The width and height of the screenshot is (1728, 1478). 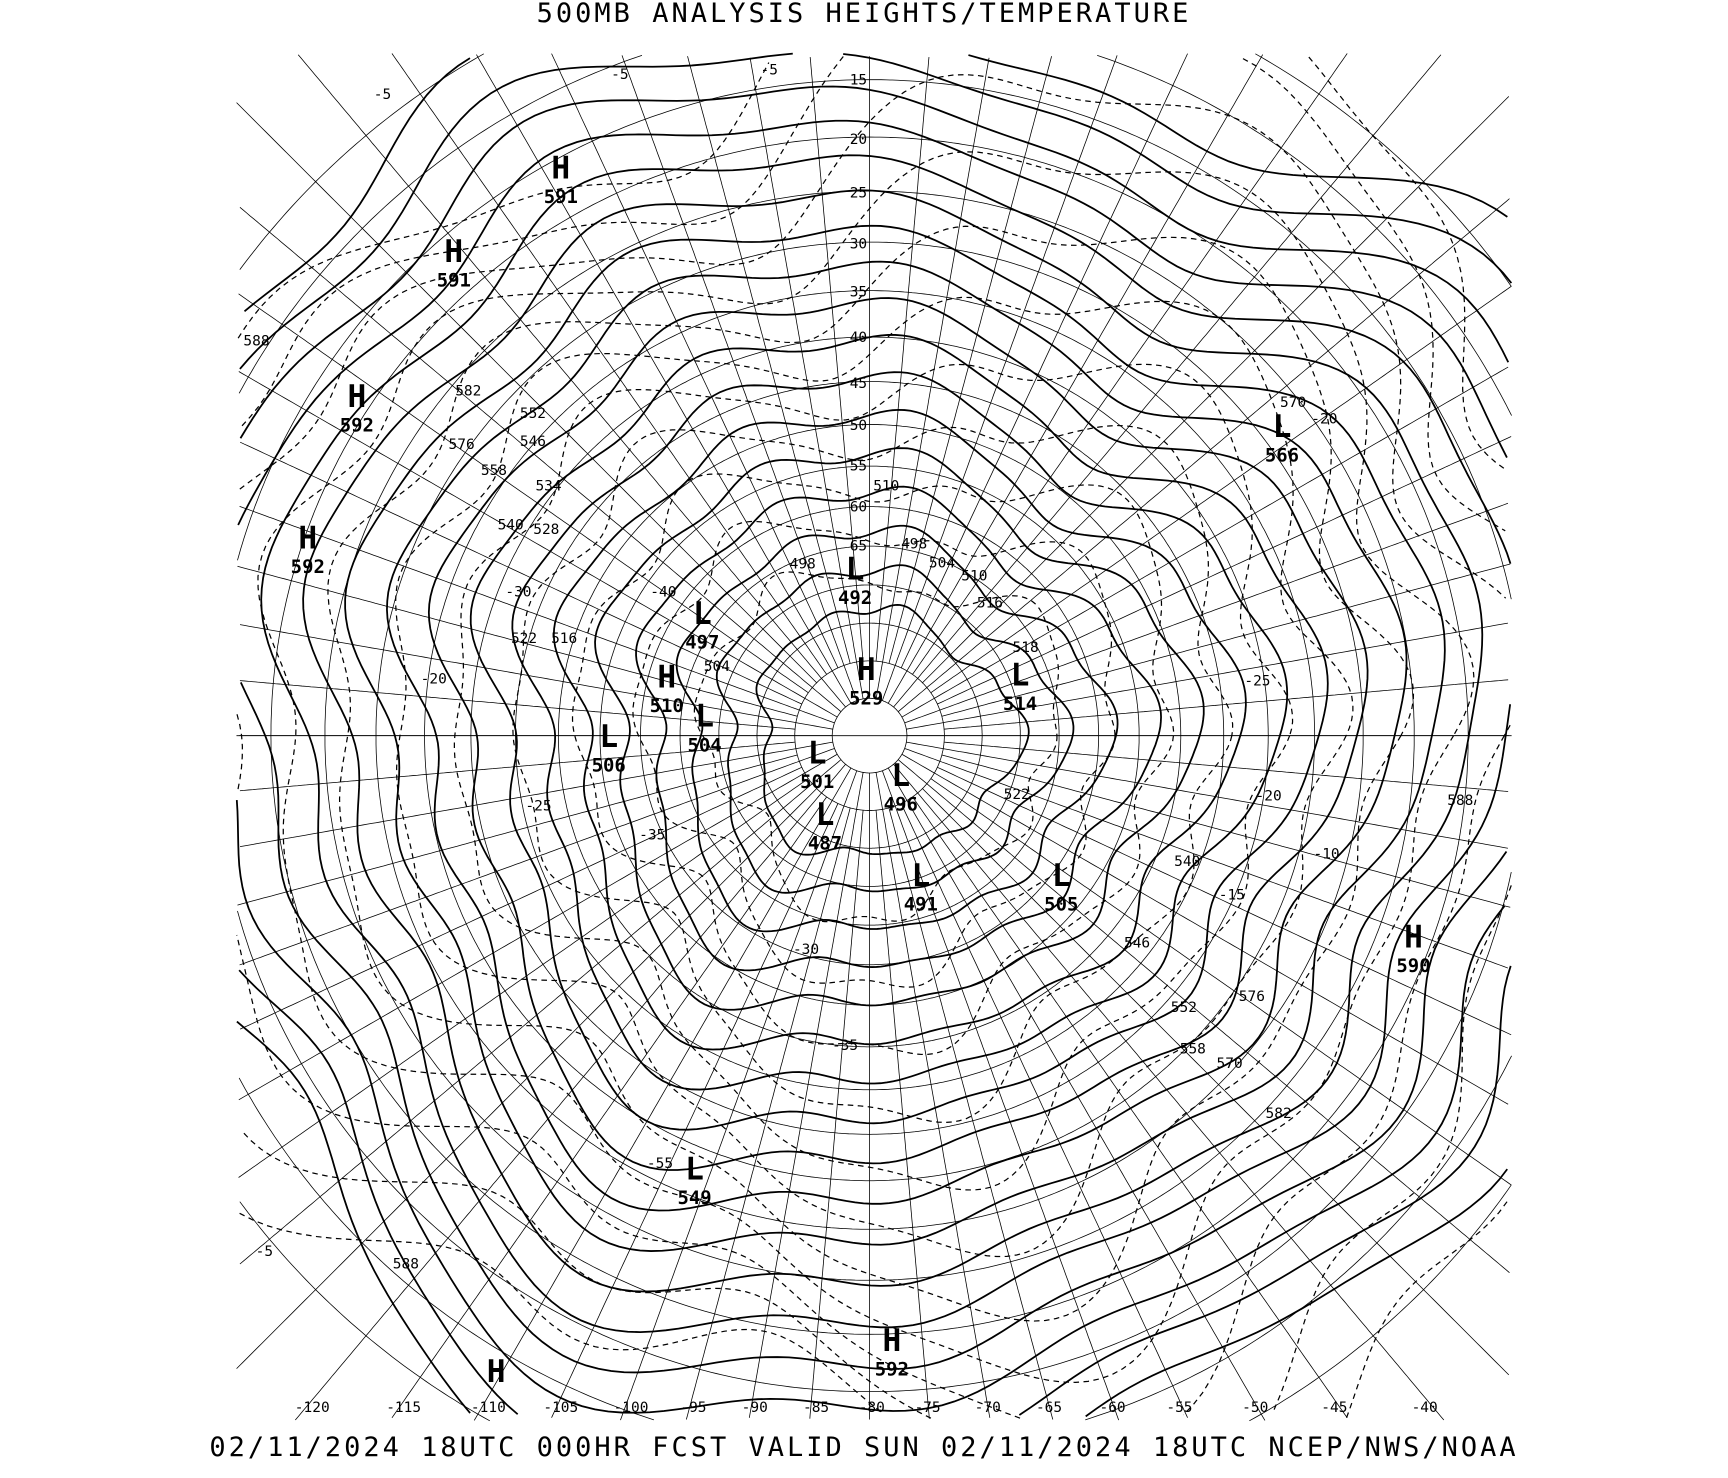 I want to click on longitude-label: -70, so click(x=988, y=1408).